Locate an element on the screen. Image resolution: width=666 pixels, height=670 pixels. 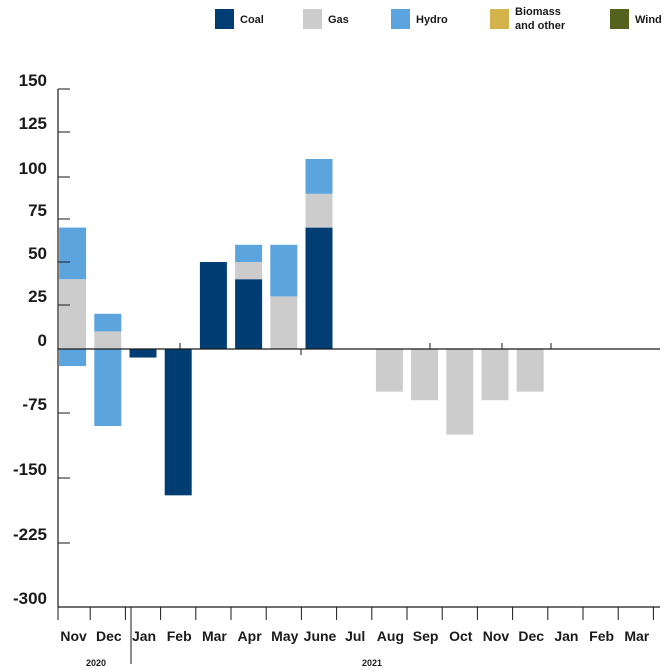
y-tick-labels: 150 125 100 75 50 25 0 -75 -150 -225 -300 is located at coordinates (30, 339).